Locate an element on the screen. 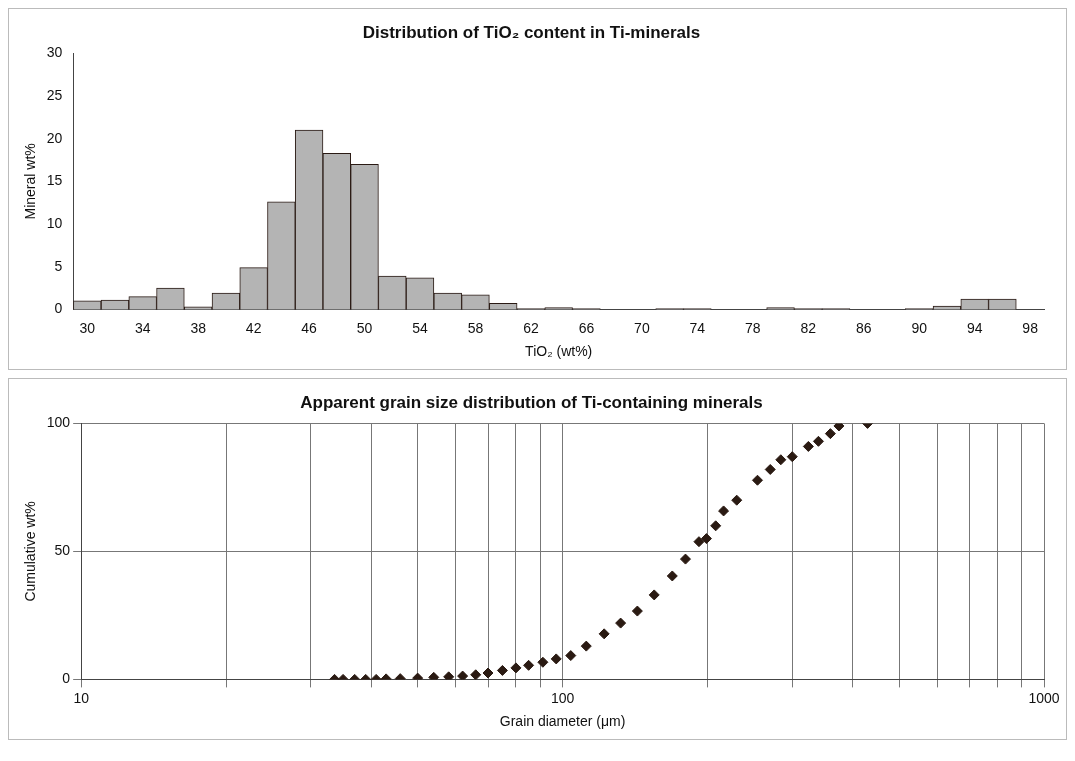  x-tick-label: 34 is located at coordinates (142, 327).